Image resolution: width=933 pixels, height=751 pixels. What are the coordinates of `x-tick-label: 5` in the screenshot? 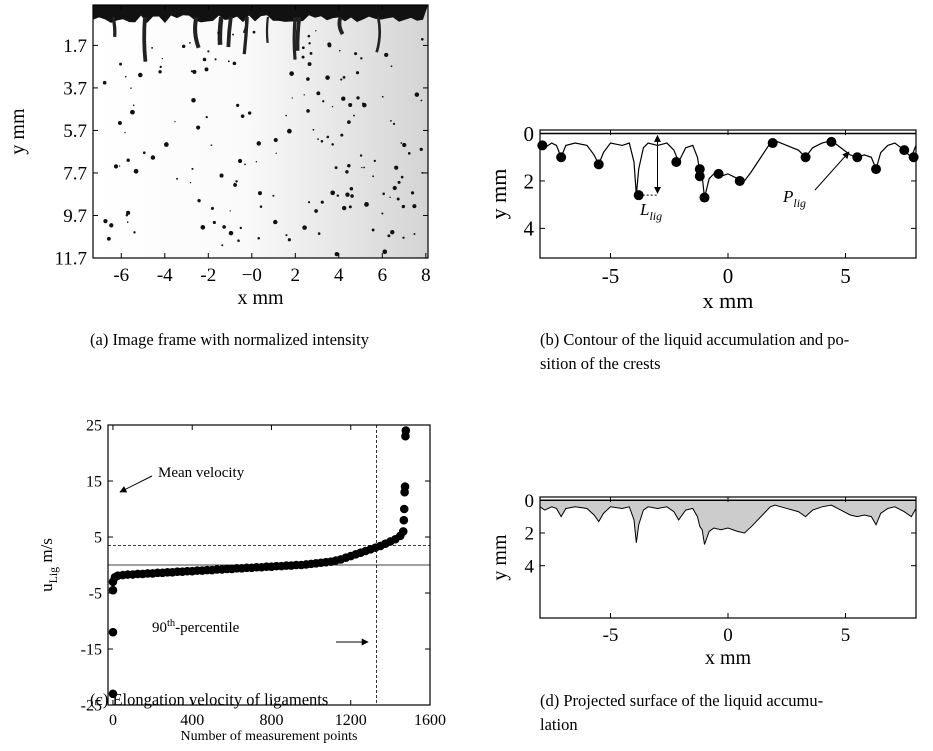 It's located at (845, 276).